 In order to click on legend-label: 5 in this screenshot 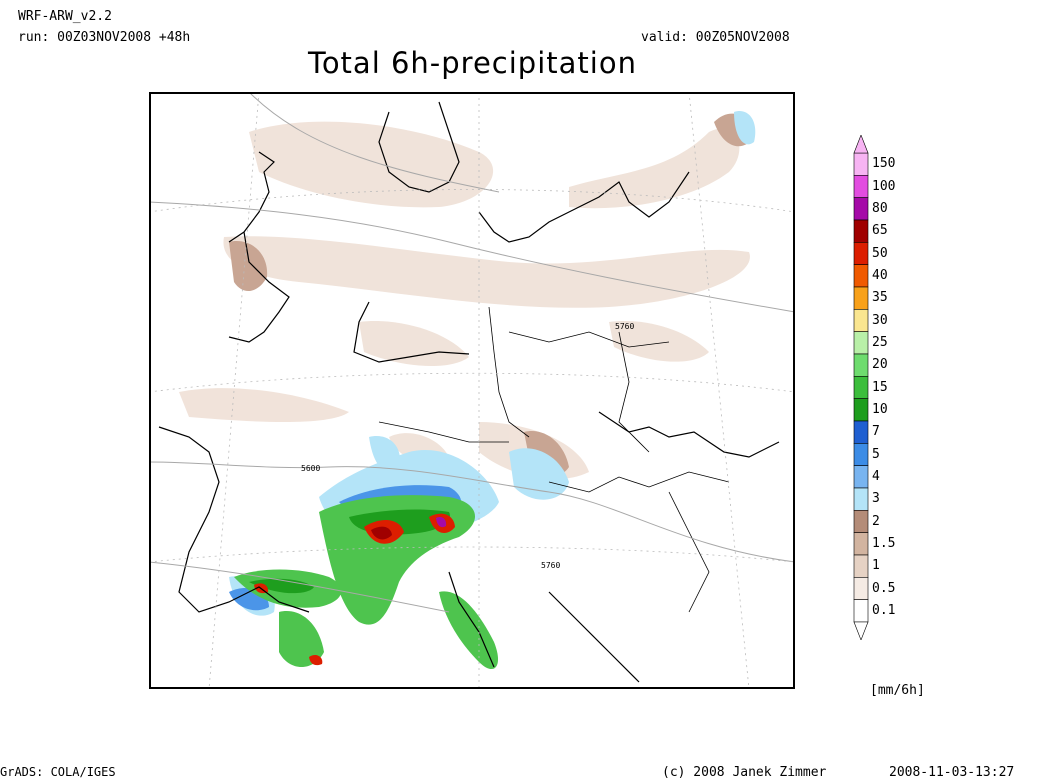, I will do `click(876, 454)`.